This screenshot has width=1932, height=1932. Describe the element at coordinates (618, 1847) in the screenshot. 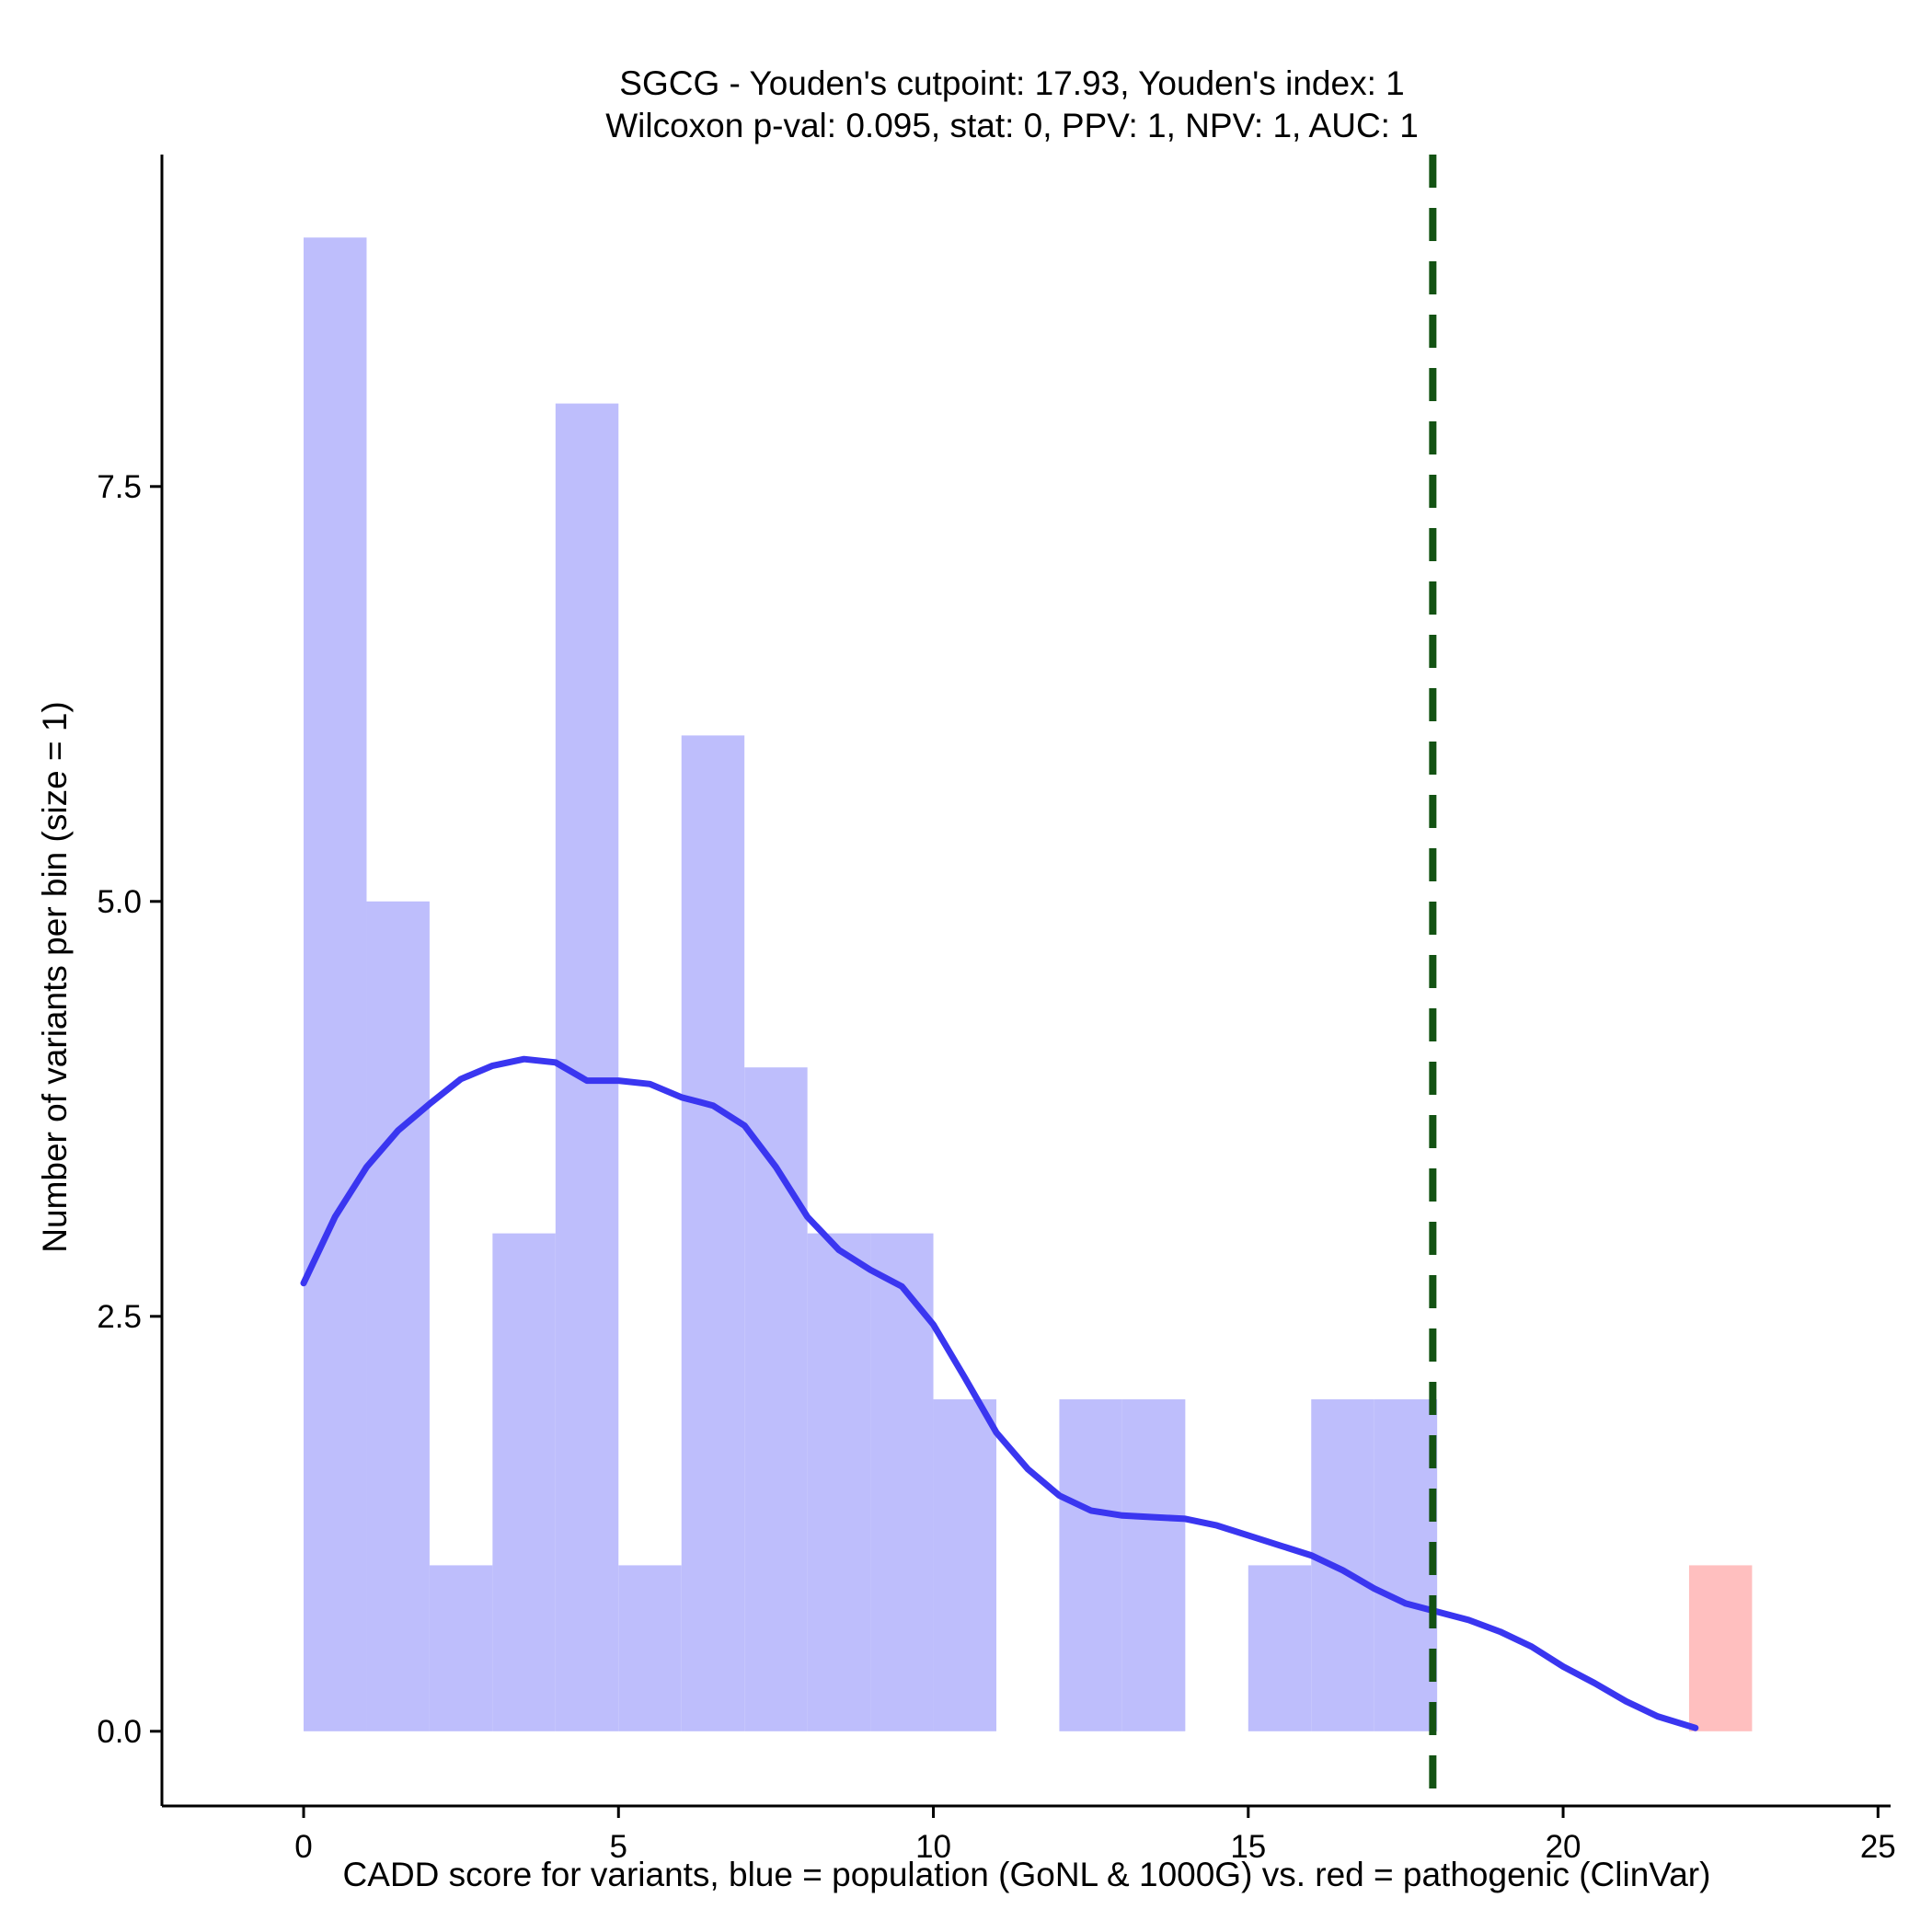

I see `x-tick-label-1: 5` at that location.